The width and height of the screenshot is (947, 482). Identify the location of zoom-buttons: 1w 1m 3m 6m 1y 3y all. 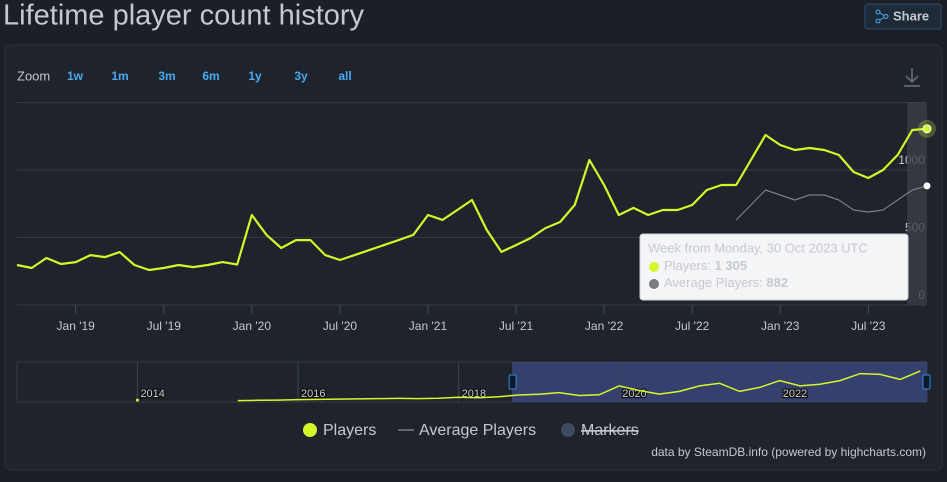
(209, 76).